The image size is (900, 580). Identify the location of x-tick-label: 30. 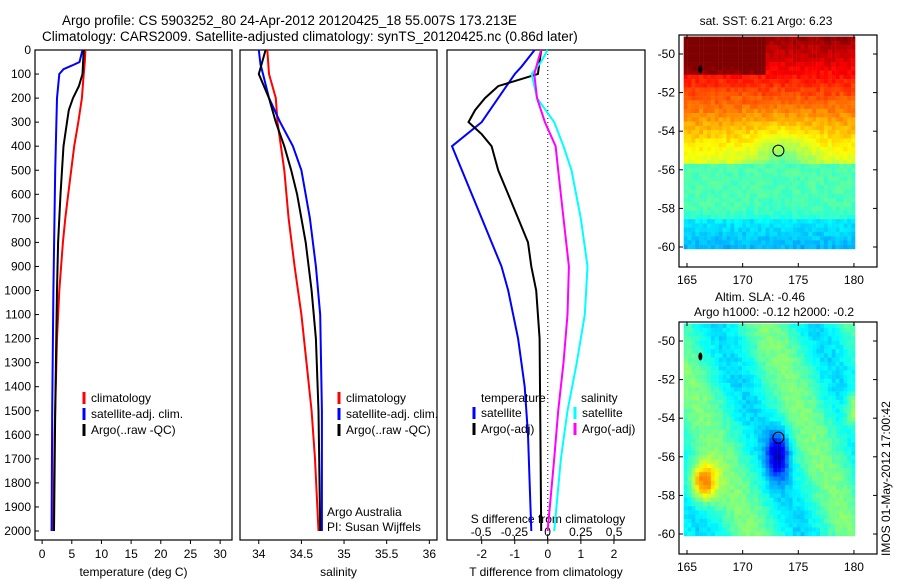
(220, 554).